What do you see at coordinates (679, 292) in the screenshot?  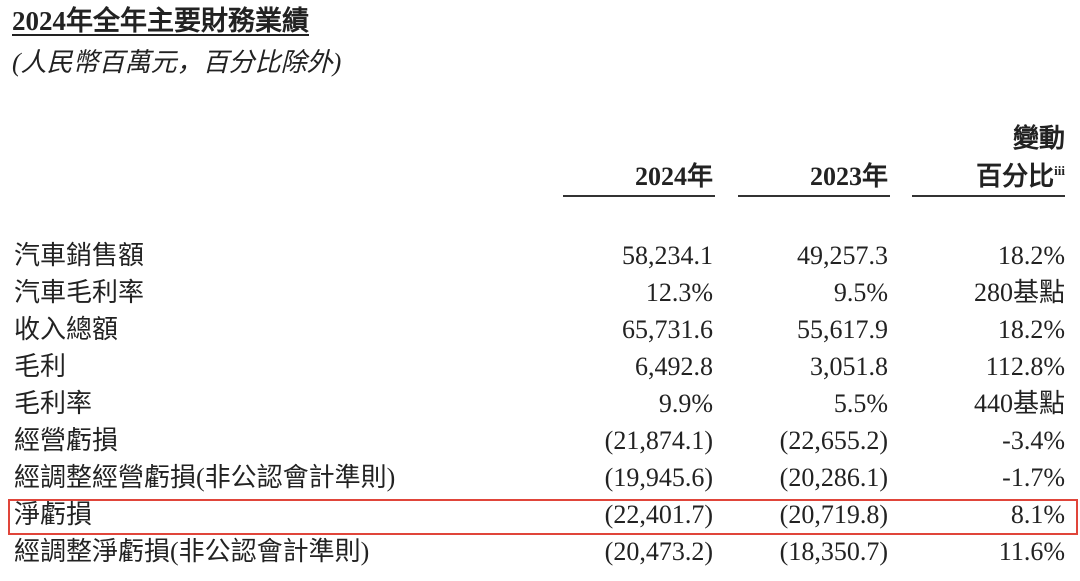 I see `value-cell: 12.3%` at bounding box center [679, 292].